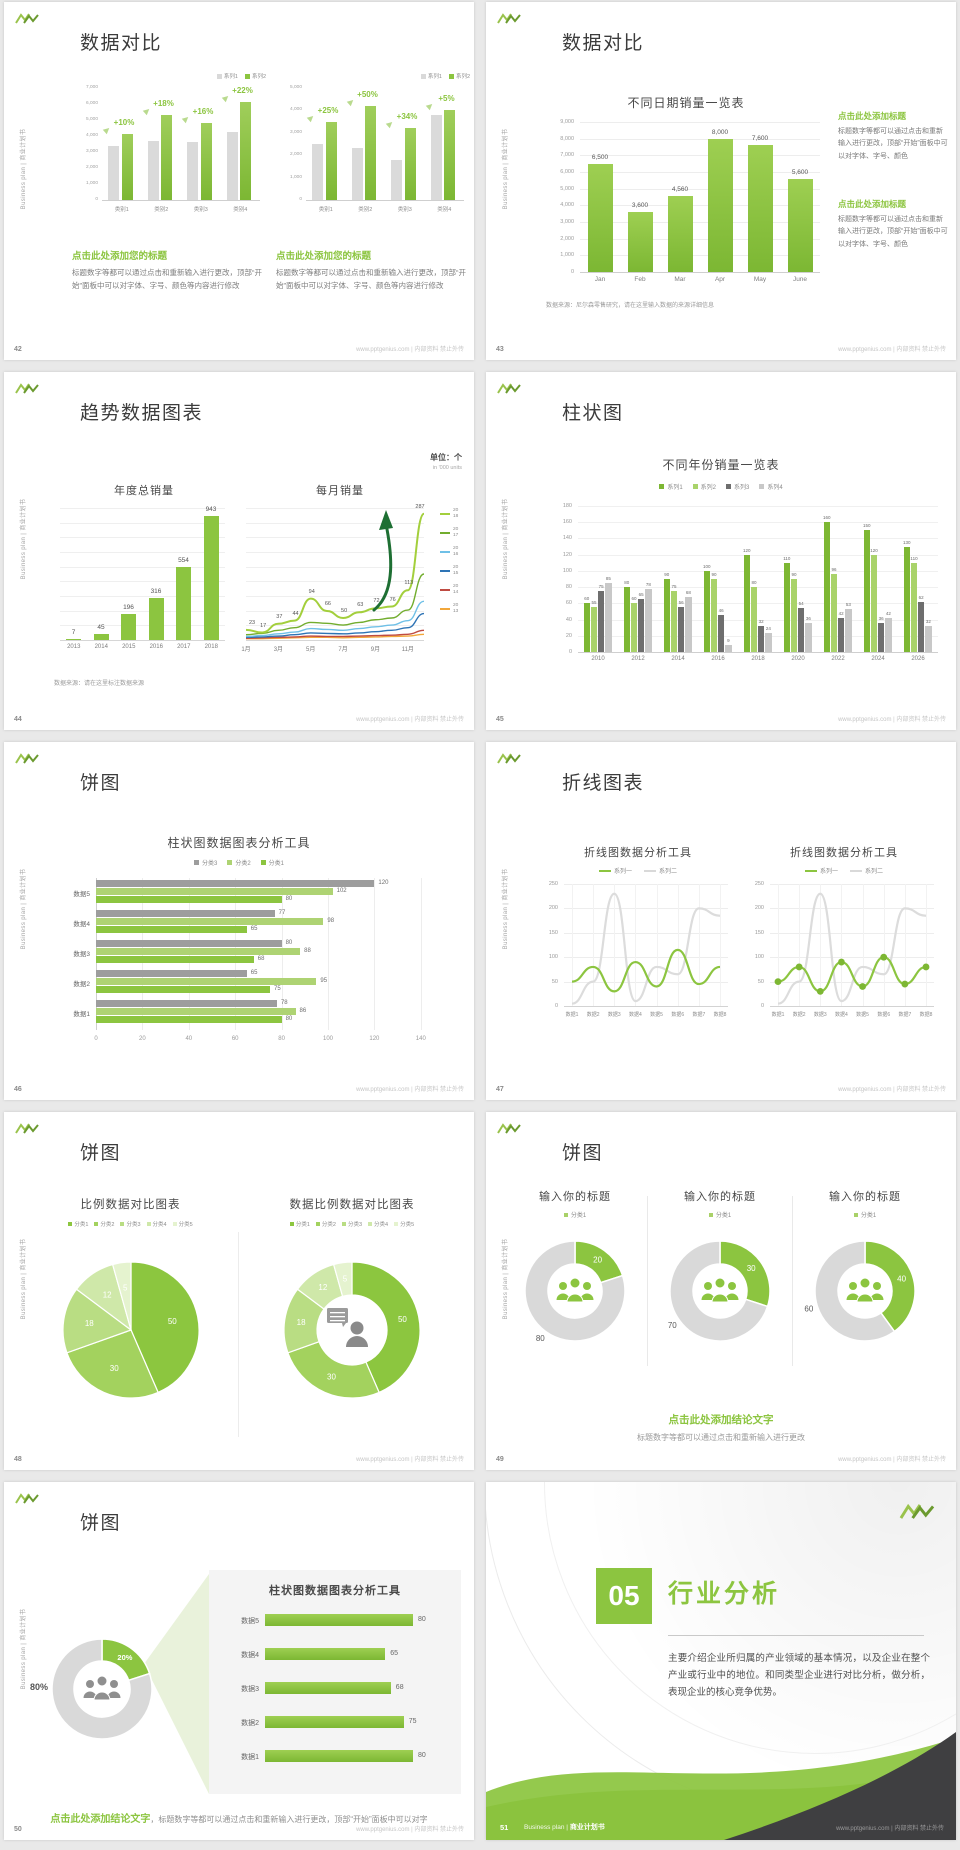  I want to click on y-axis-label: 6,000, so click(91, 103).